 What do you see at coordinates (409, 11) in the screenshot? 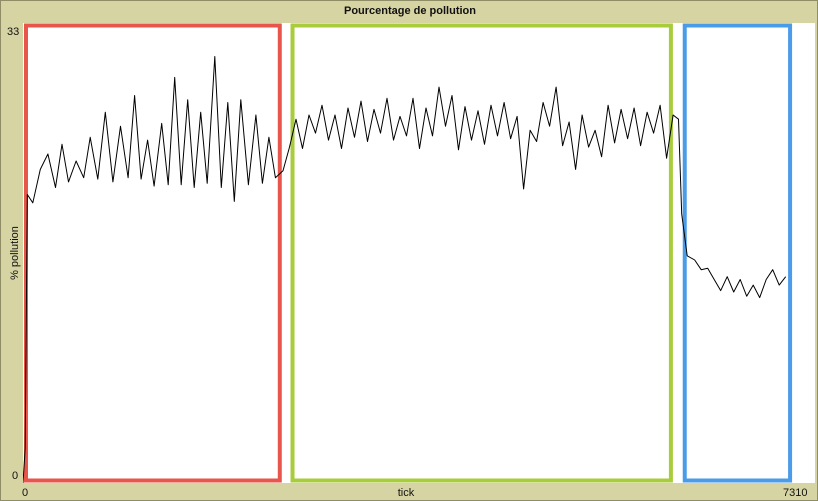
I see `chart-title: Pourcentage de pollution` at bounding box center [409, 11].